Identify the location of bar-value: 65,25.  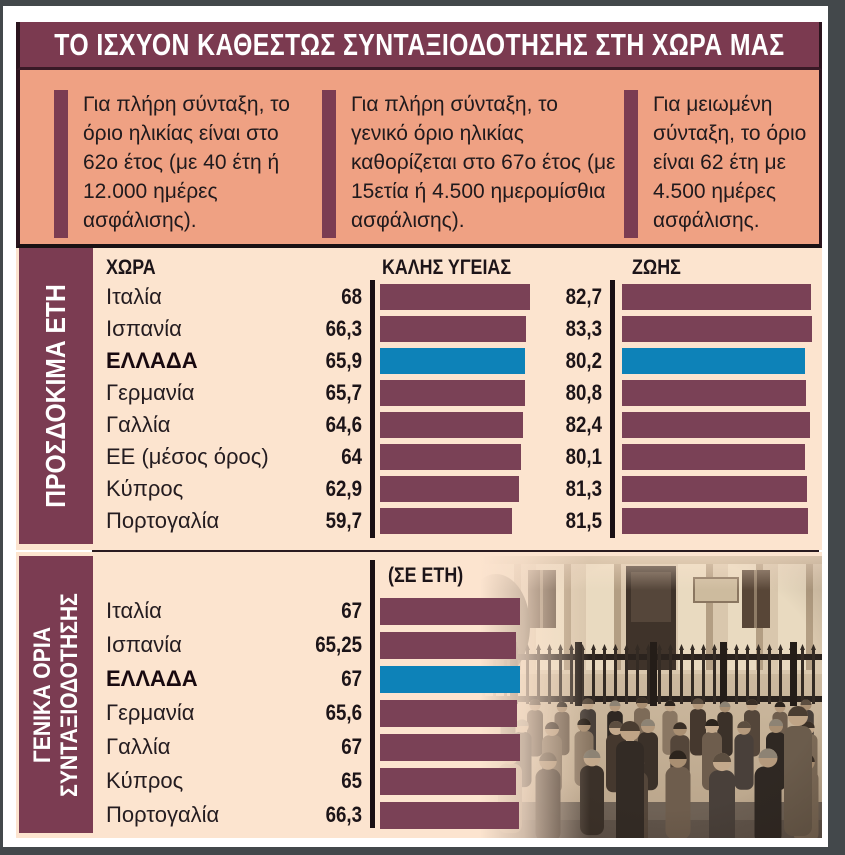
(338, 644).